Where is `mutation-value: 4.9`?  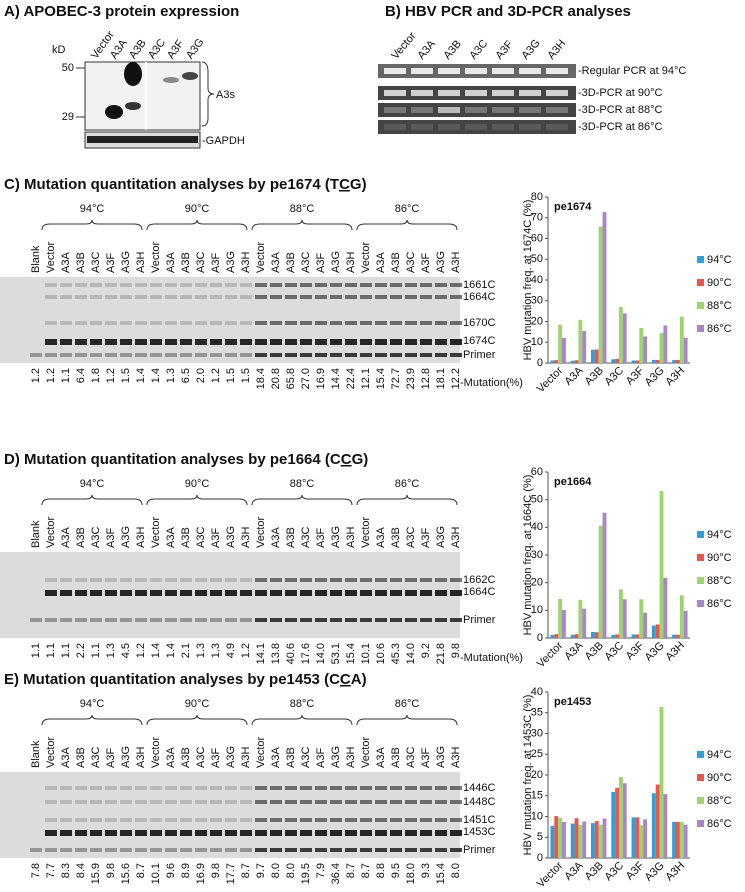 mutation-value: 4.9 is located at coordinates (231, 650).